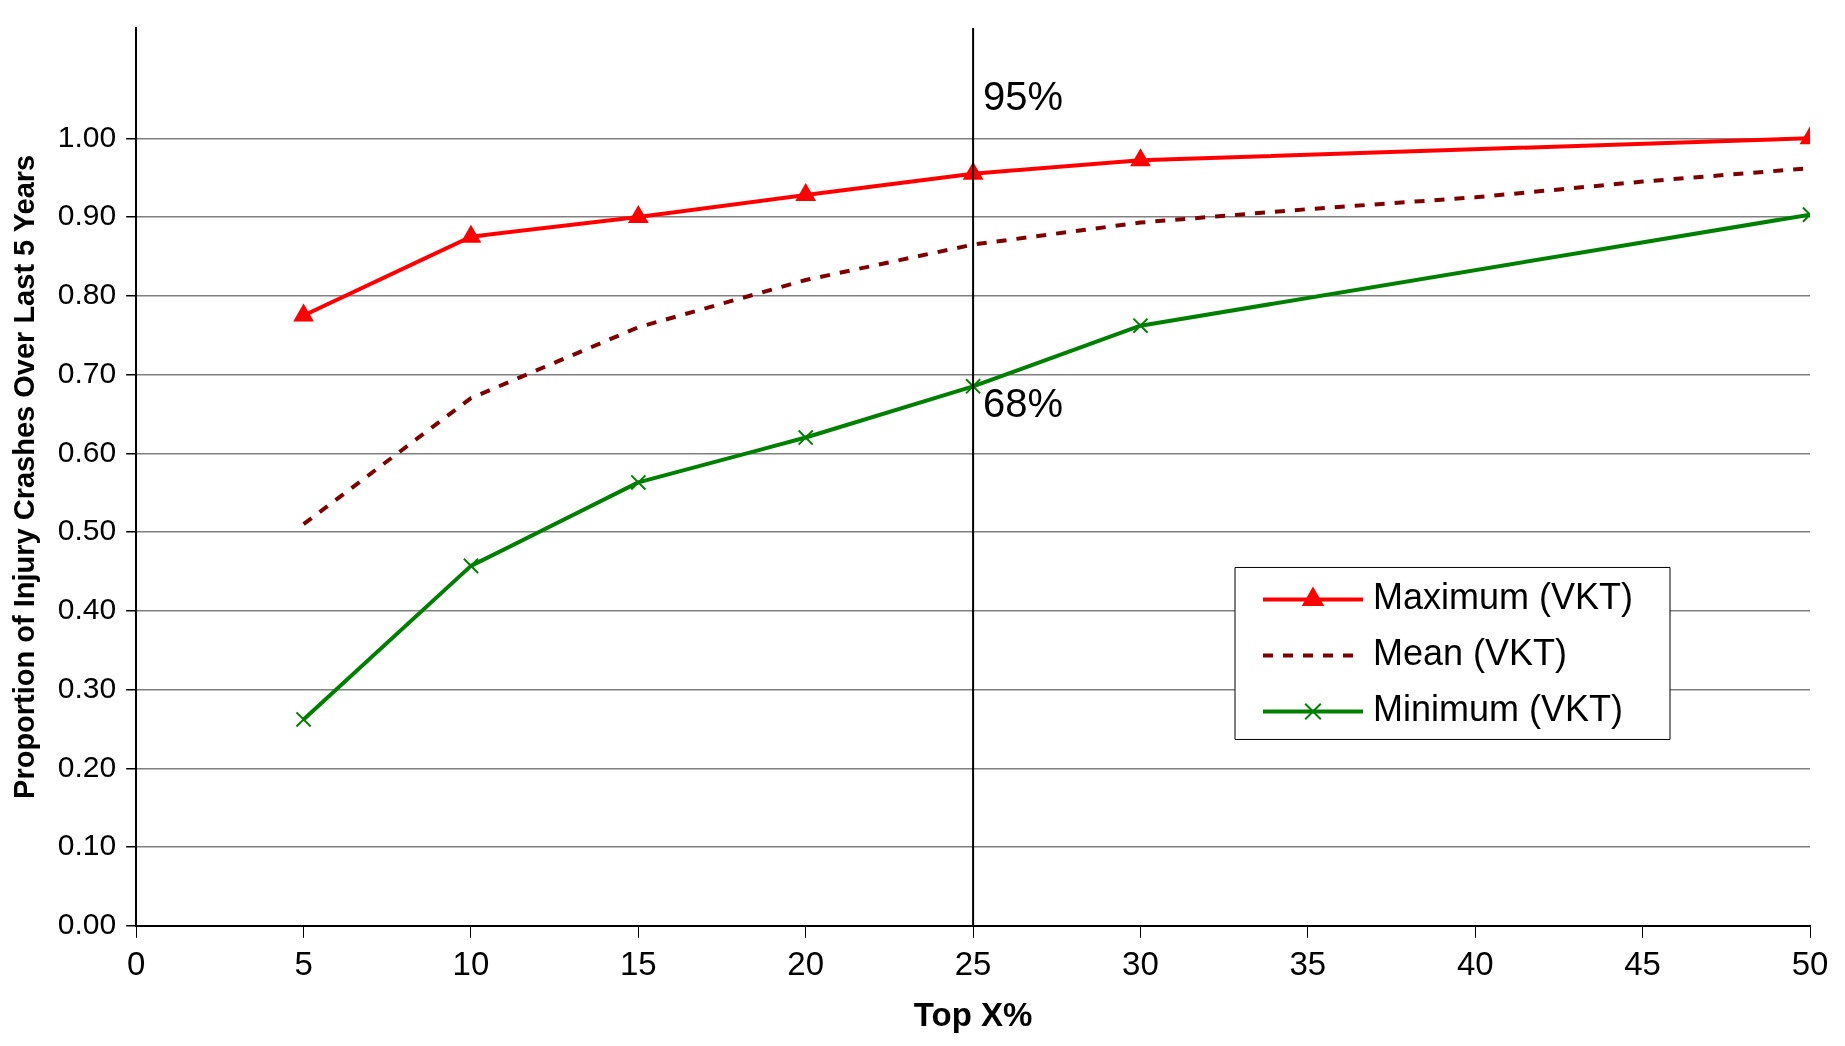 The width and height of the screenshot is (1845, 1046). What do you see at coordinates (1023, 95) in the screenshot?
I see `annotation: 95%` at bounding box center [1023, 95].